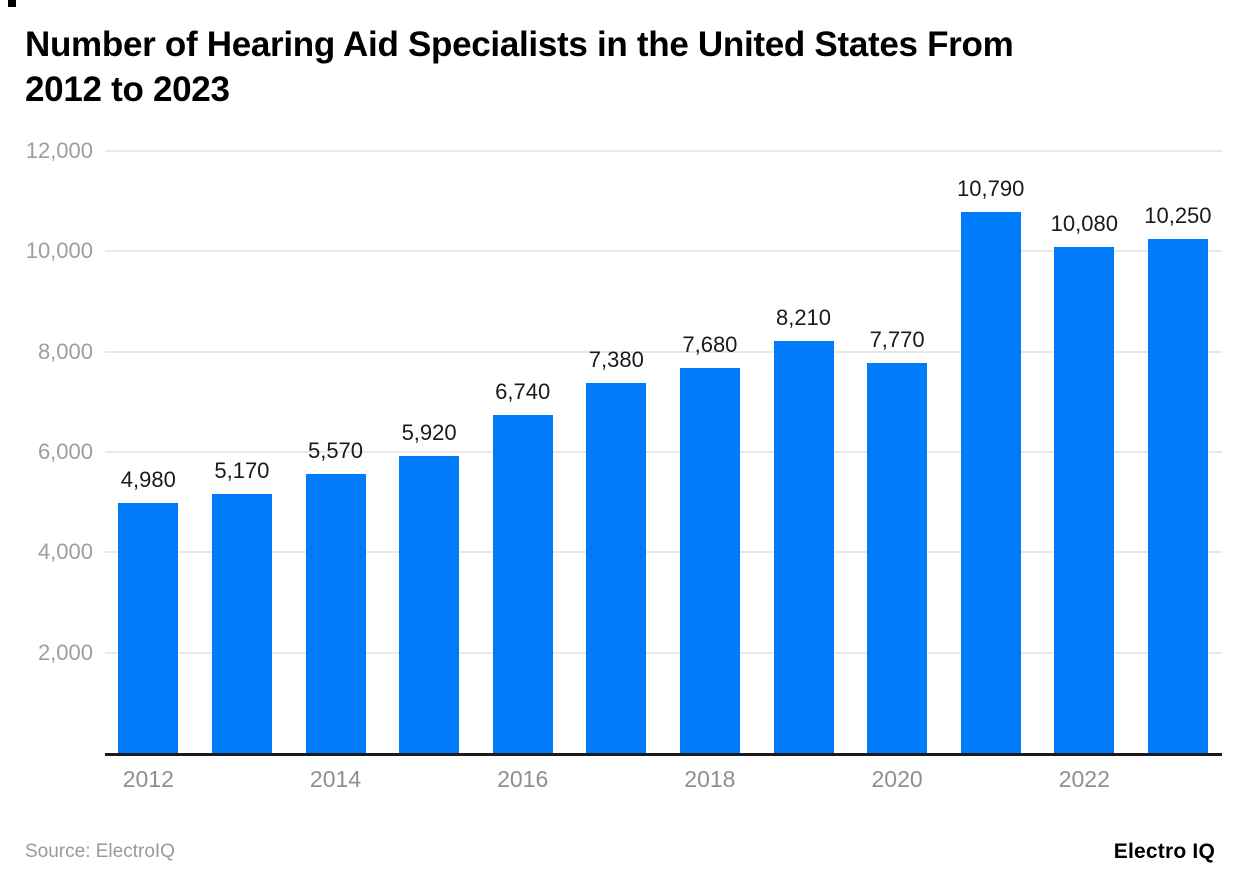 Image resolution: width=1240 pixels, height=886 pixels. Describe the element at coordinates (803, 547) in the screenshot. I see `bar-2019` at that location.